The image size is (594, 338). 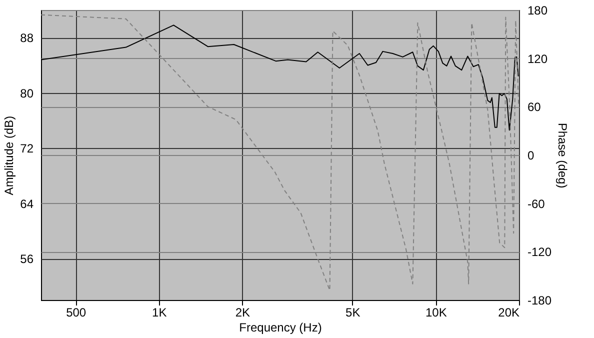 What do you see at coordinates (563, 155) in the screenshot?
I see `y2-axis-title: Phase (deg)` at bounding box center [563, 155].